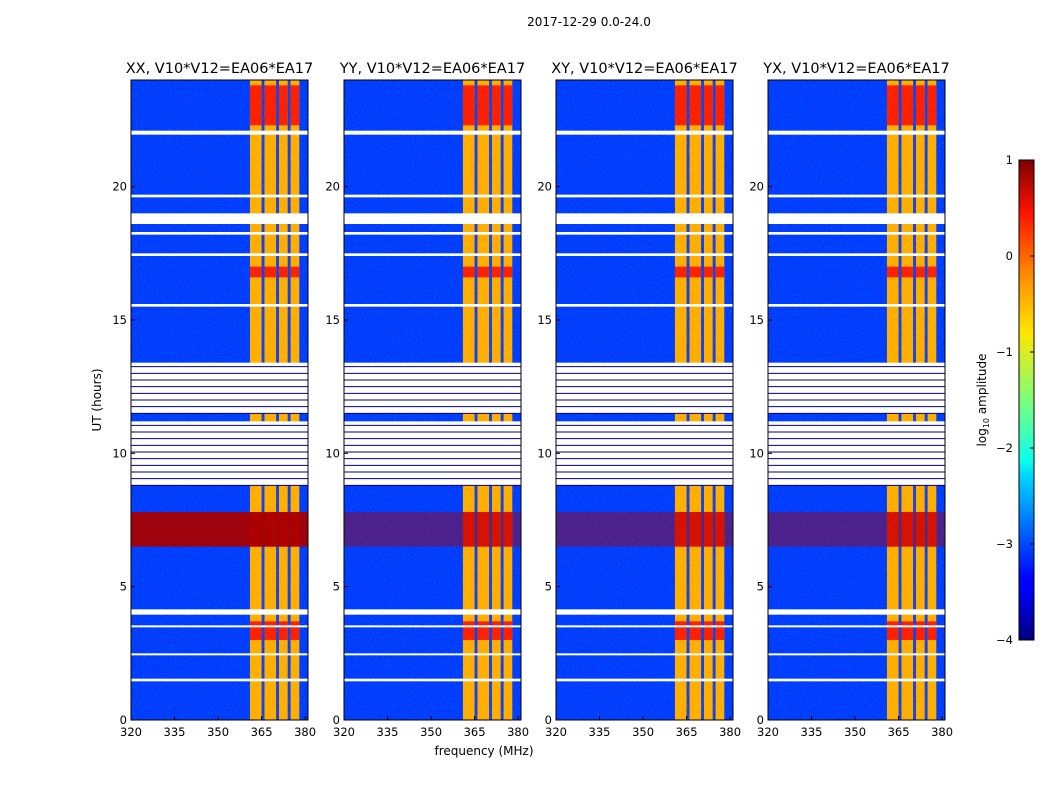  Describe the element at coordinates (432, 69) in the screenshot. I see `panel-title: YY, V10*V12=EA06*EA17` at that location.